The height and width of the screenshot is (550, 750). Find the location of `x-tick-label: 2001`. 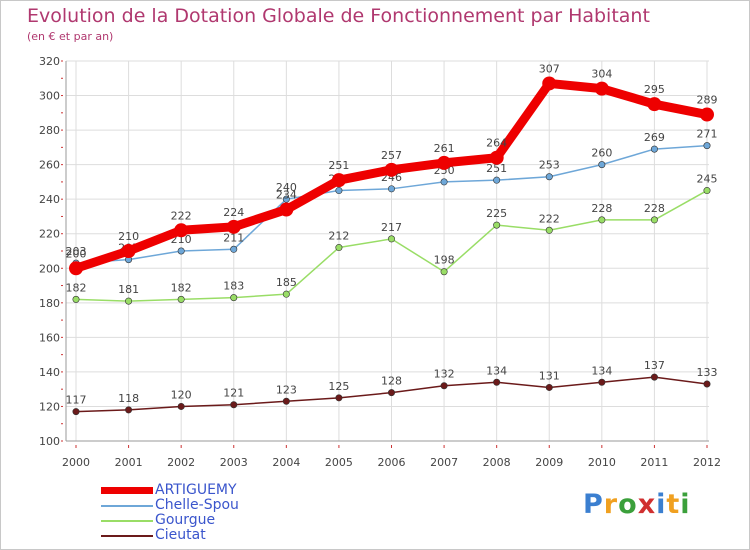

x-tick-label: 2001 is located at coordinates (129, 462).